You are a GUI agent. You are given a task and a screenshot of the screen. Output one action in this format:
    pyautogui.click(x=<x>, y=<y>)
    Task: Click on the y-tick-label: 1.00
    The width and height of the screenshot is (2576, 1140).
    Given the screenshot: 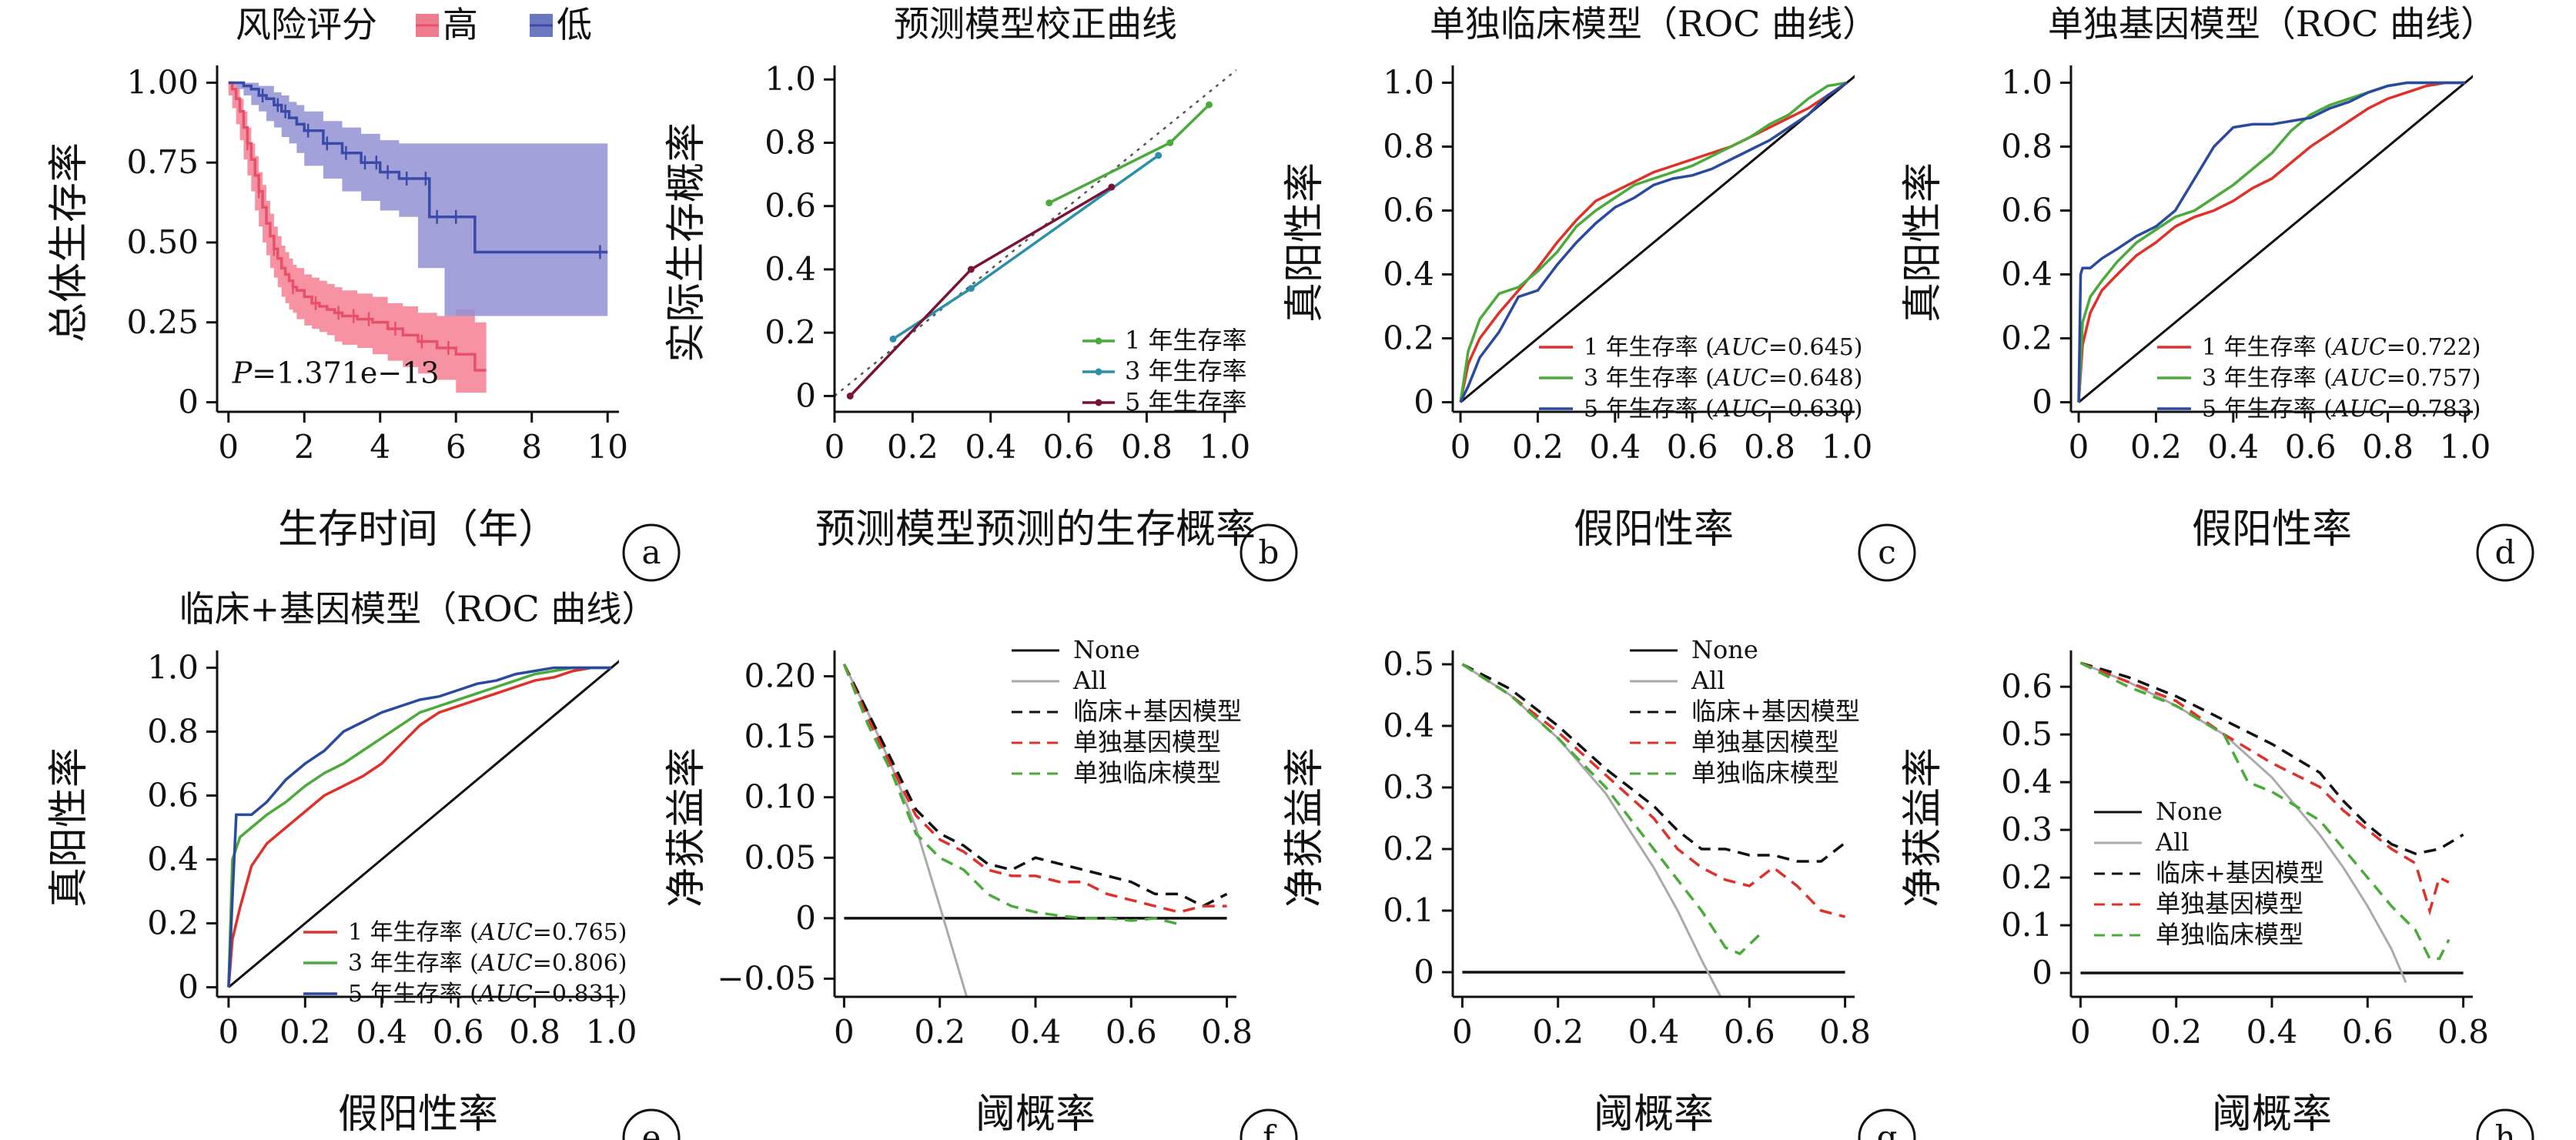 What is the action you would take?
    pyautogui.click(x=162, y=82)
    